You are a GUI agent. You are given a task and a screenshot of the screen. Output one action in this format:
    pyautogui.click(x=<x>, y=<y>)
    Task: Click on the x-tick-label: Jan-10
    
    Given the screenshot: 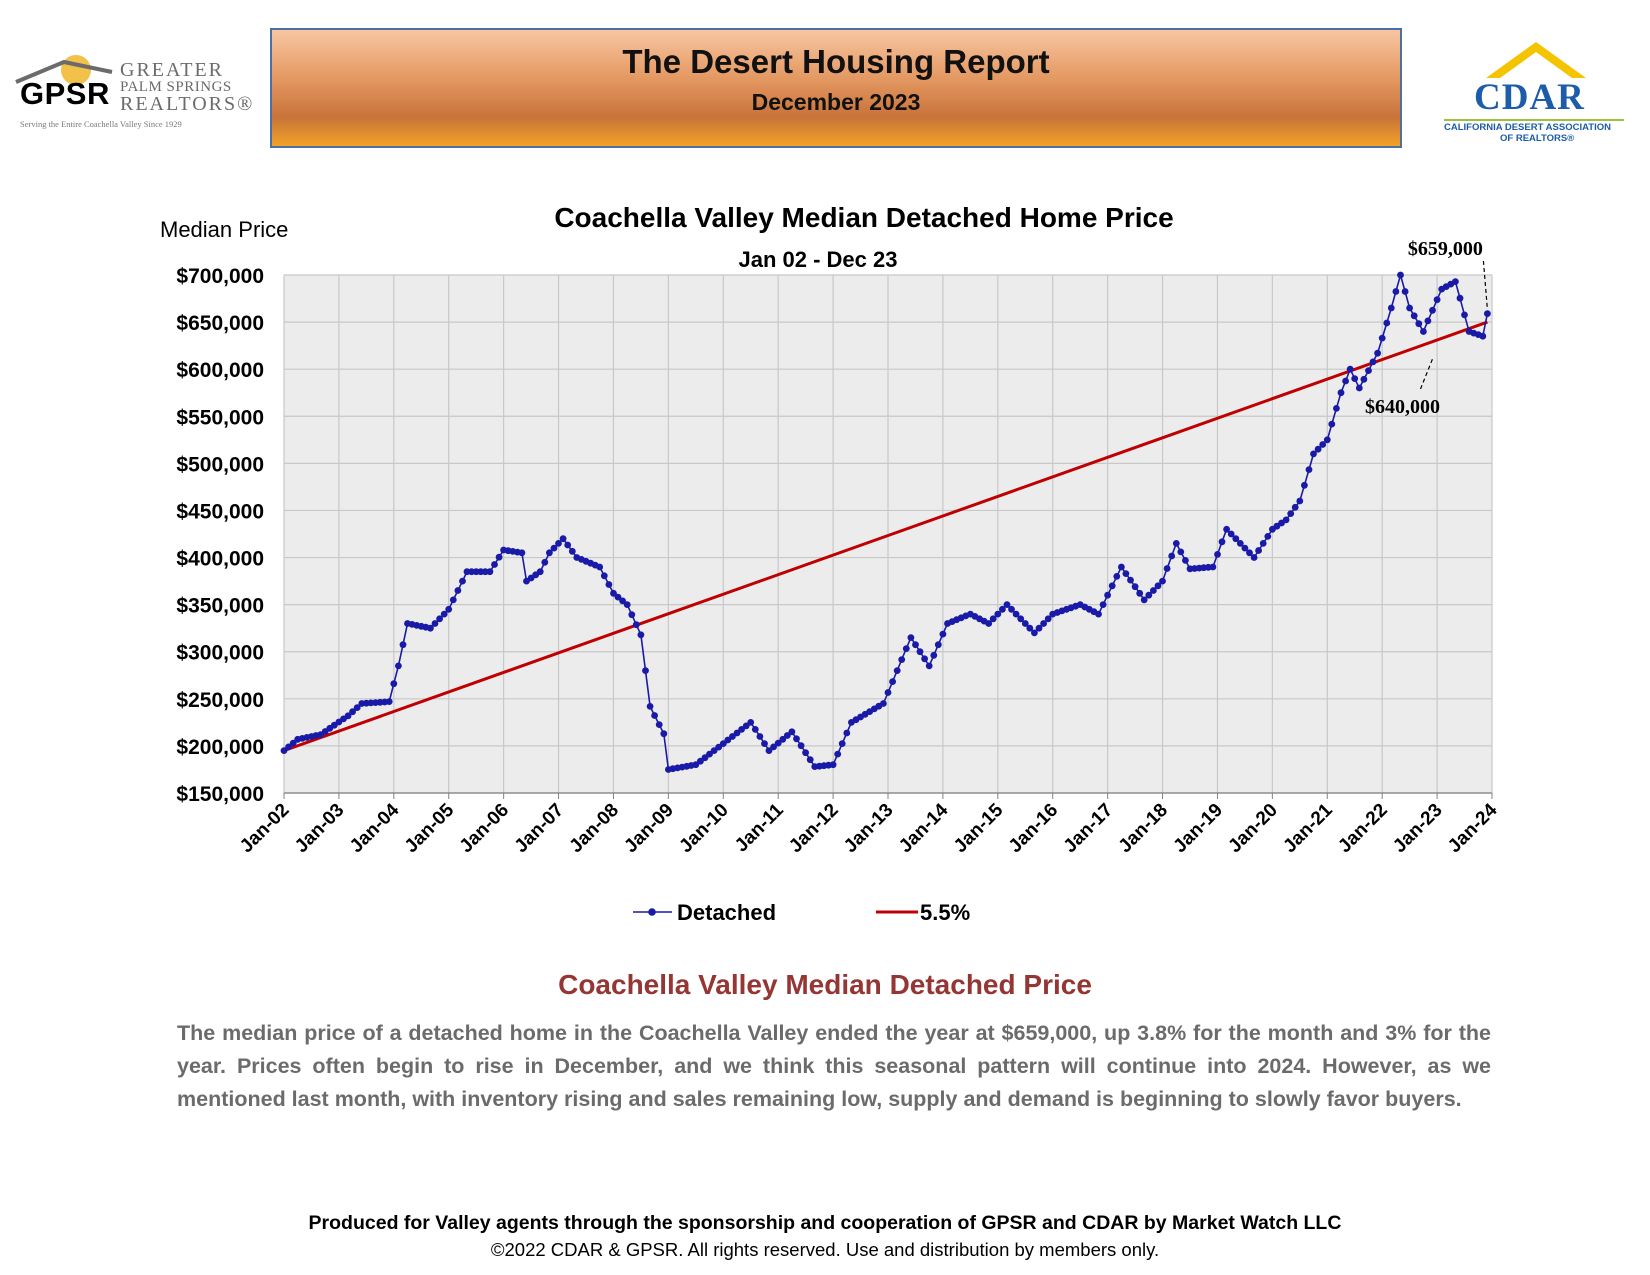 What is the action you would take?
    pyautogui.click(x=703, y=828)
    